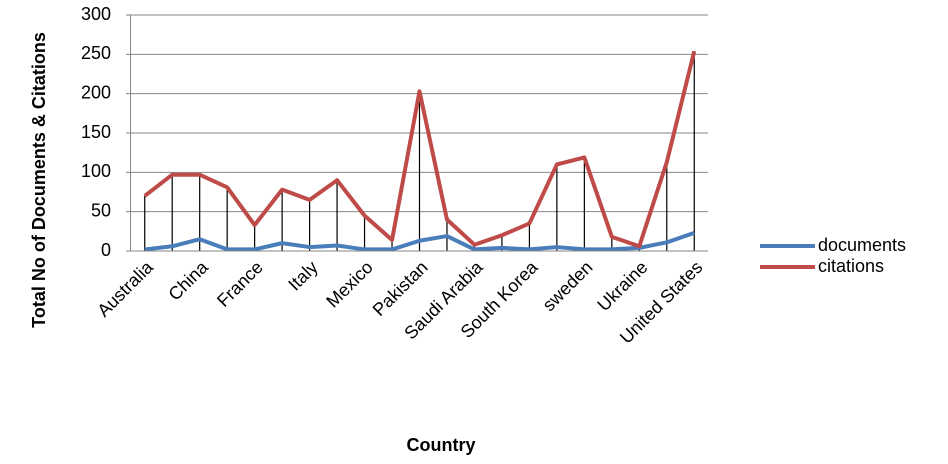  I want to click on y-tick-label: 300, so click(96, 14).